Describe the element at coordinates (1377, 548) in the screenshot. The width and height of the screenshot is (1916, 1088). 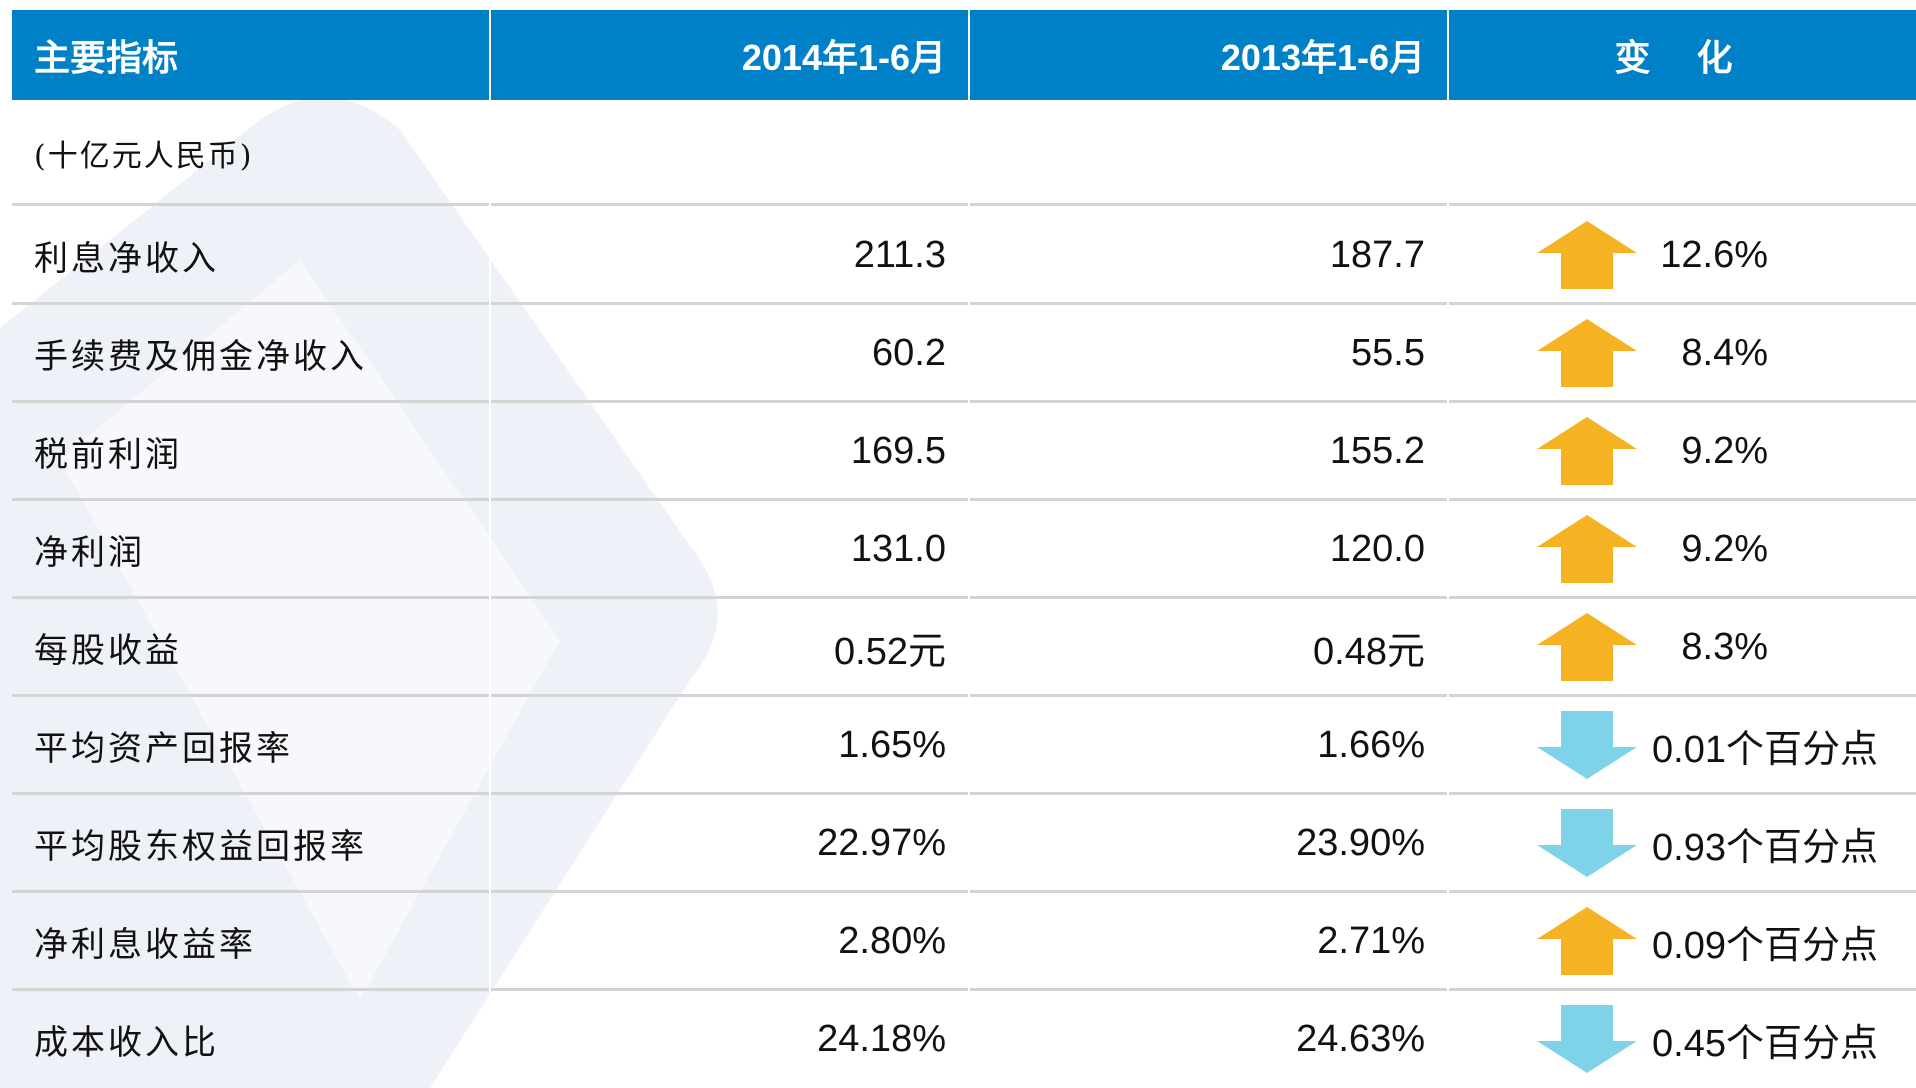
I see `value-2013: 120.0` at that location.